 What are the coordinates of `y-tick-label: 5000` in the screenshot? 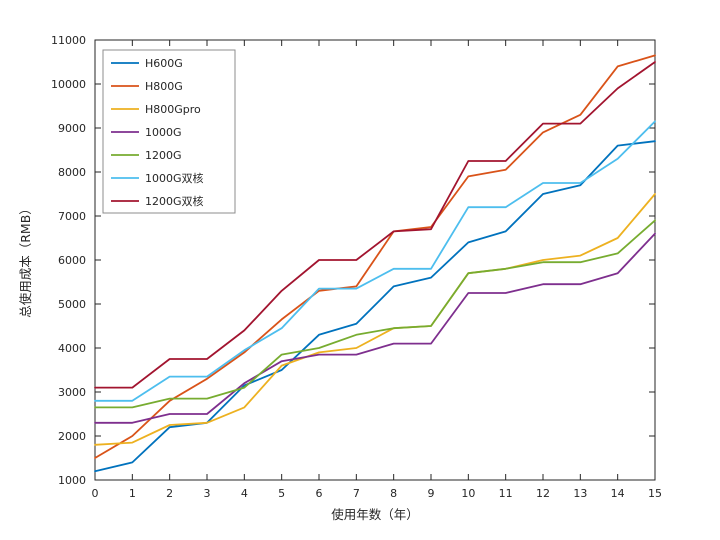 It's located at (72, 304).